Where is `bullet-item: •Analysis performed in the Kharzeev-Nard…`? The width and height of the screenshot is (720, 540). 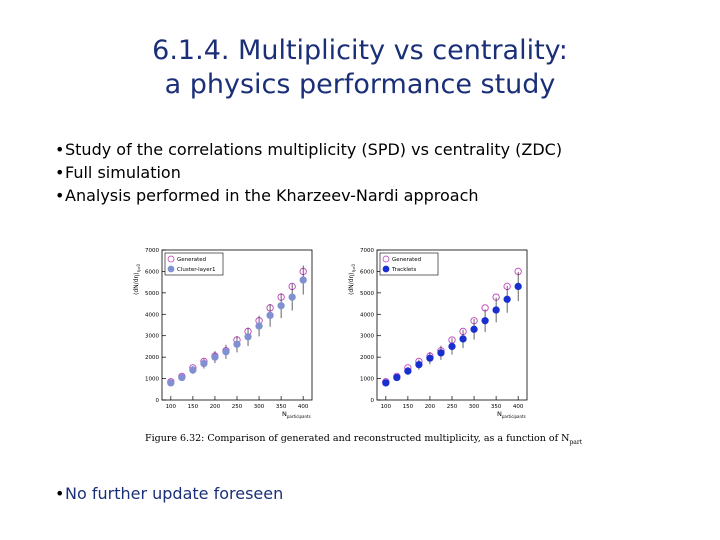
bullet-item: •Analysis performed in the Kharzeev-Nard… is located at coordinates (267, 195).